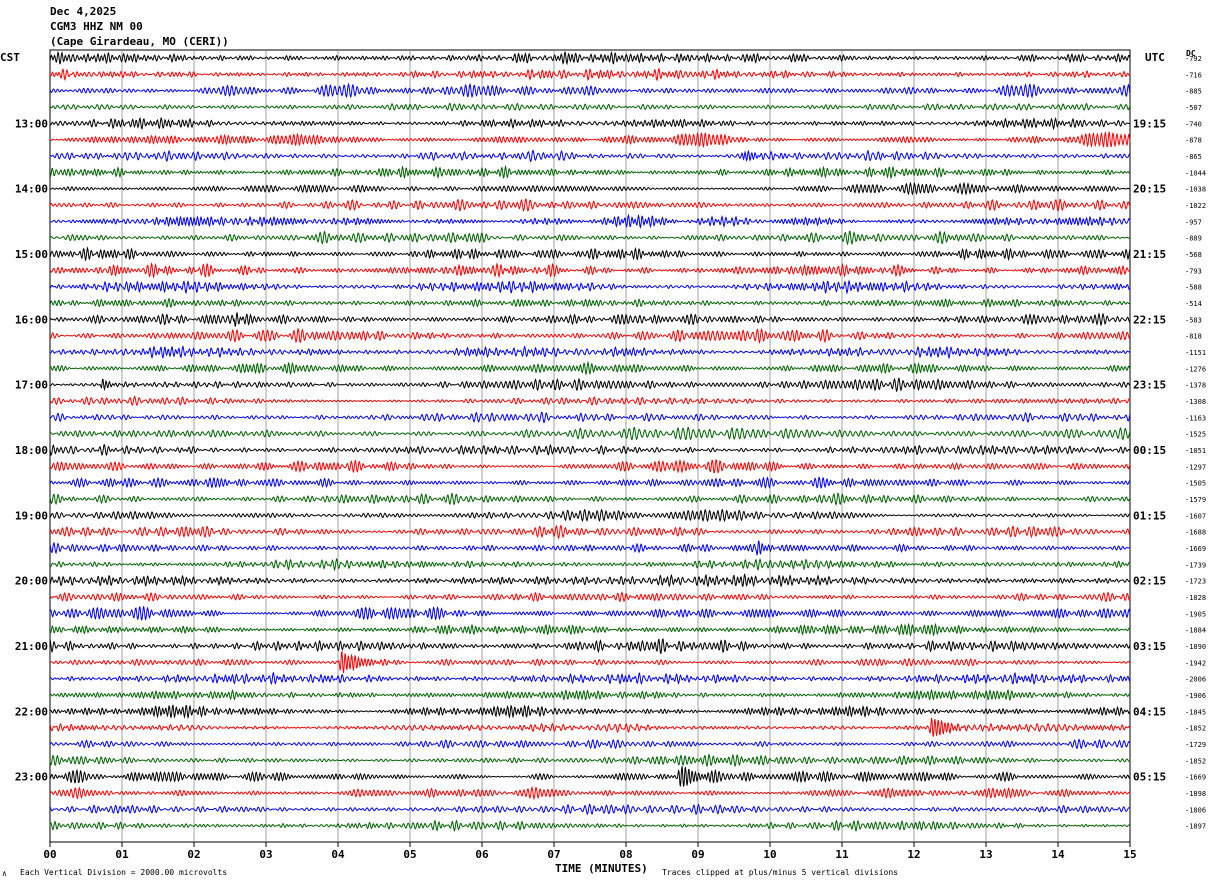 The height and width of the screenshot is (886, 1210). Describe the element at coordinates (842, 854) in the screenshot. I see `x-tick-label: 11` at that location.